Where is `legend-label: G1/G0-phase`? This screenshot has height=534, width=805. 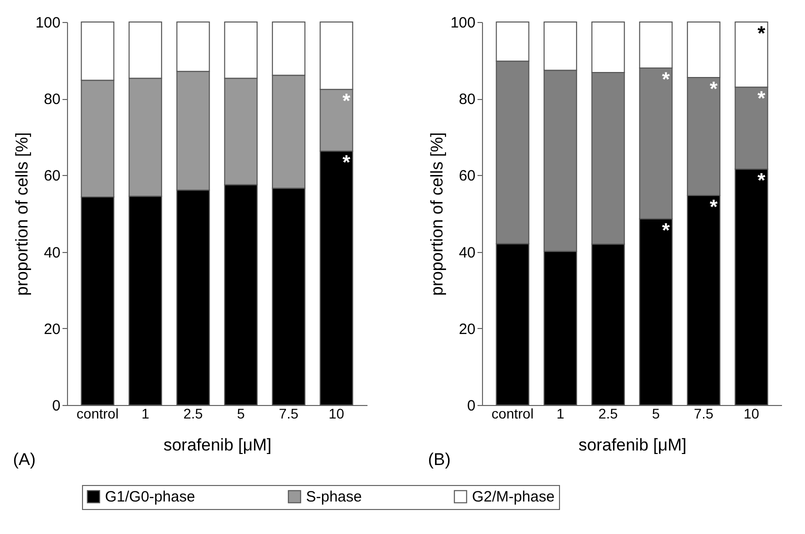 legend-label: G1/G0-phase is located at coordinates (150, 497).